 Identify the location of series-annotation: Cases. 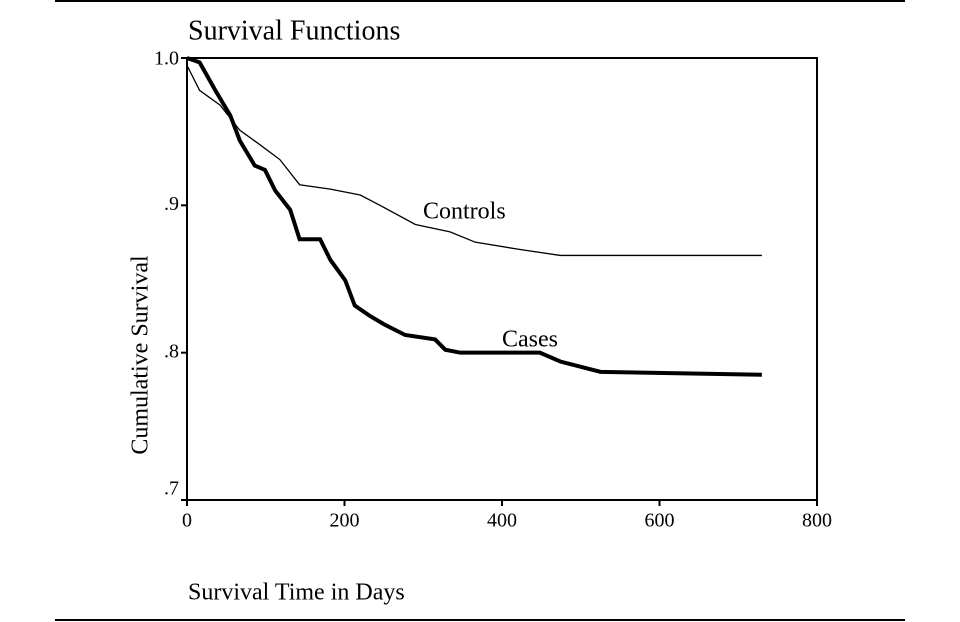
(530, 340).